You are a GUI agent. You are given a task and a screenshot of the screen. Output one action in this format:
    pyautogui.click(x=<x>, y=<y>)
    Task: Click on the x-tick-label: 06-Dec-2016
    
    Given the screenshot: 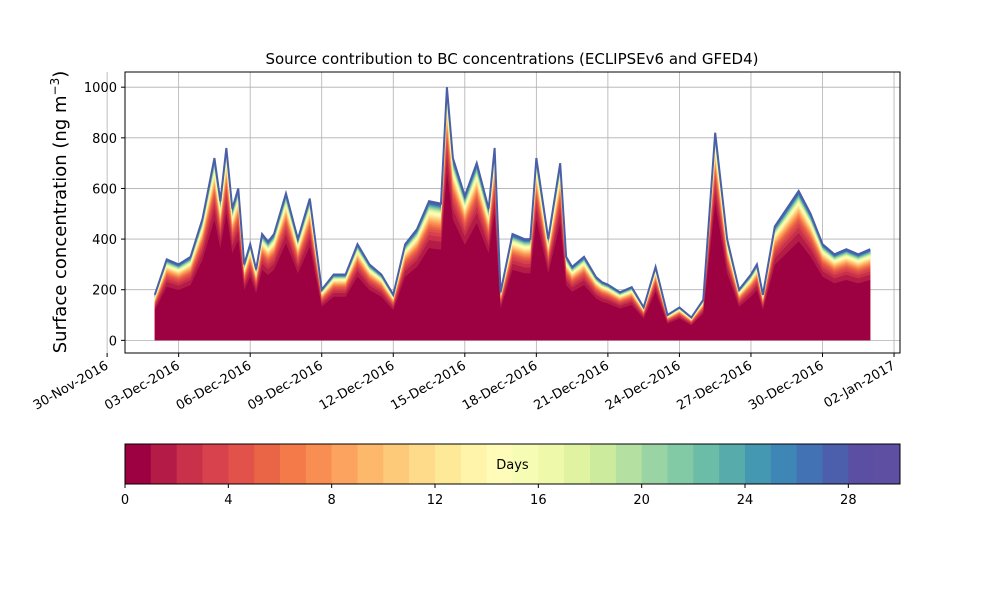 What is the action you would take?
    pyautogui.click(x=214, y=385)
    